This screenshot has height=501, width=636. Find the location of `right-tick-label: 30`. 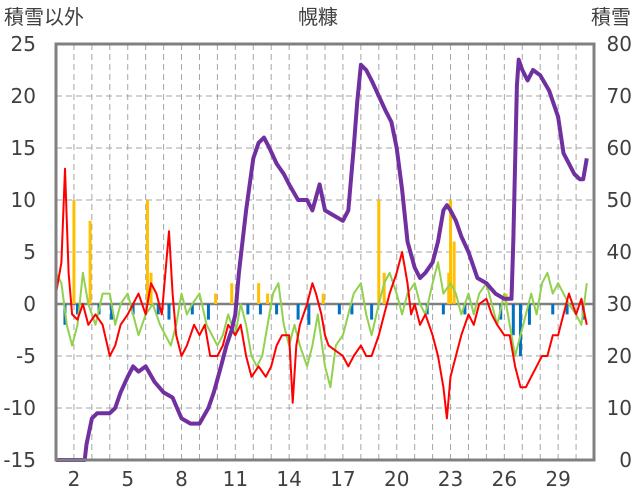

right-tick-label: 30 is located at coordinates (619, 304).